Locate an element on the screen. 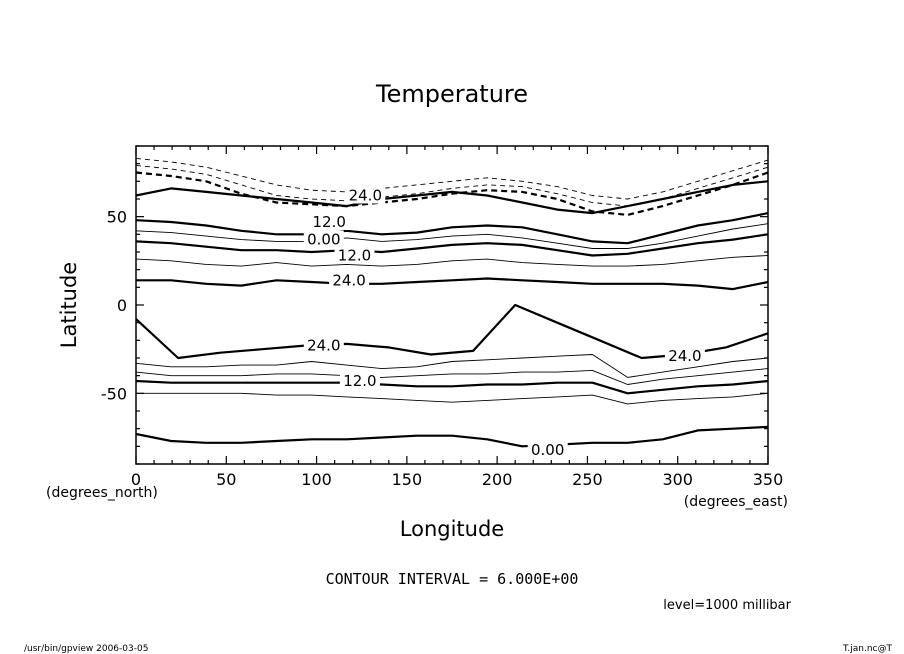  contour-label-0: 24.0 is located at coordinates (365, 196).